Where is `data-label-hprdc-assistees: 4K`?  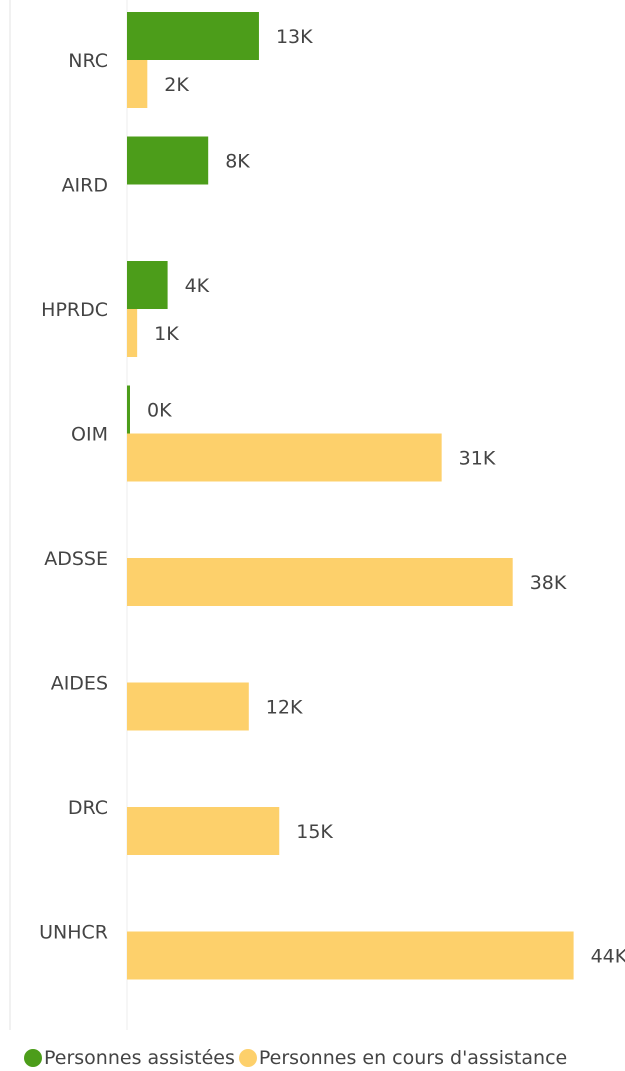 data-label-hprdc-assistees: 4K is located at coordinates (197, 286).